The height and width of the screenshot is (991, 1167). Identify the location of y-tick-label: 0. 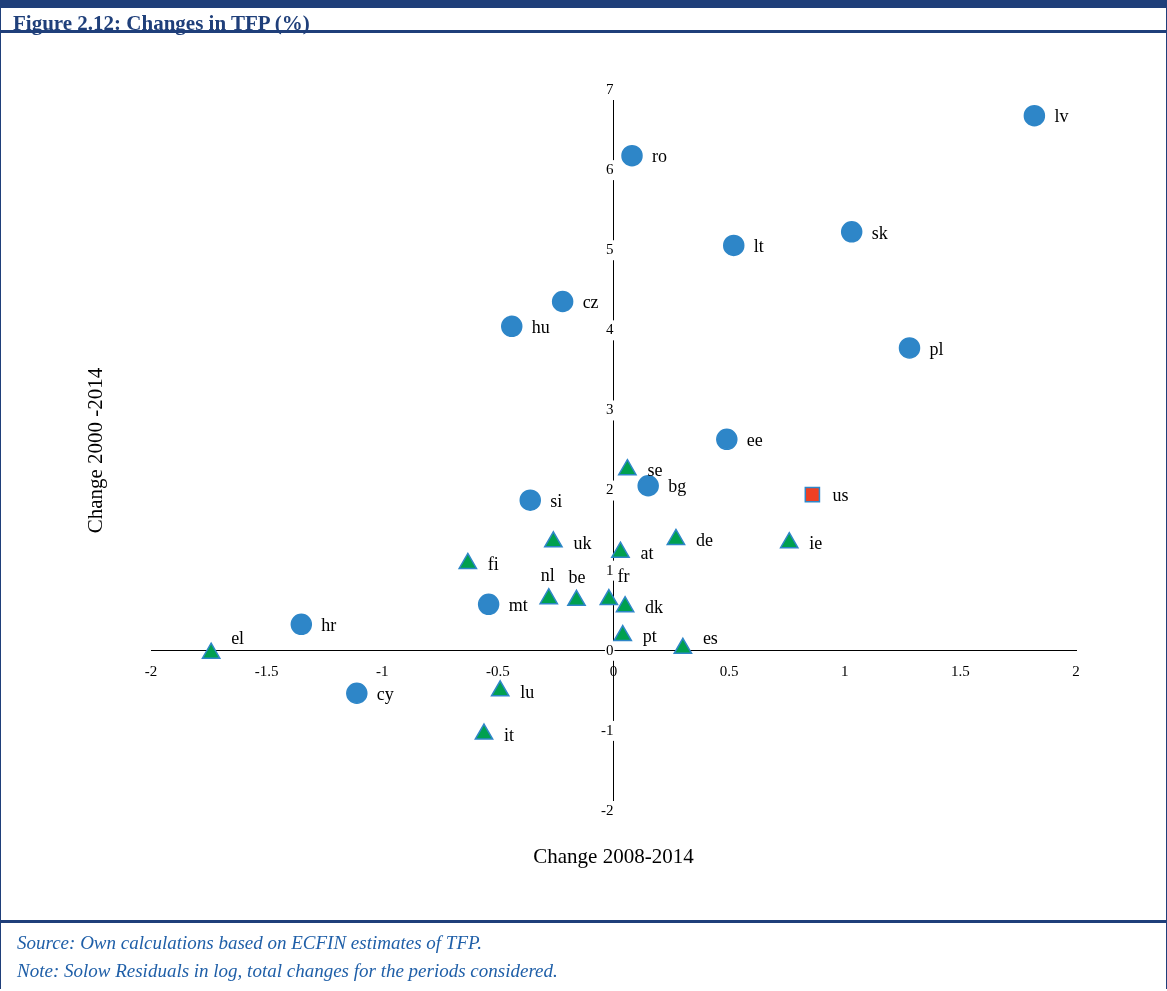
(610, 649).